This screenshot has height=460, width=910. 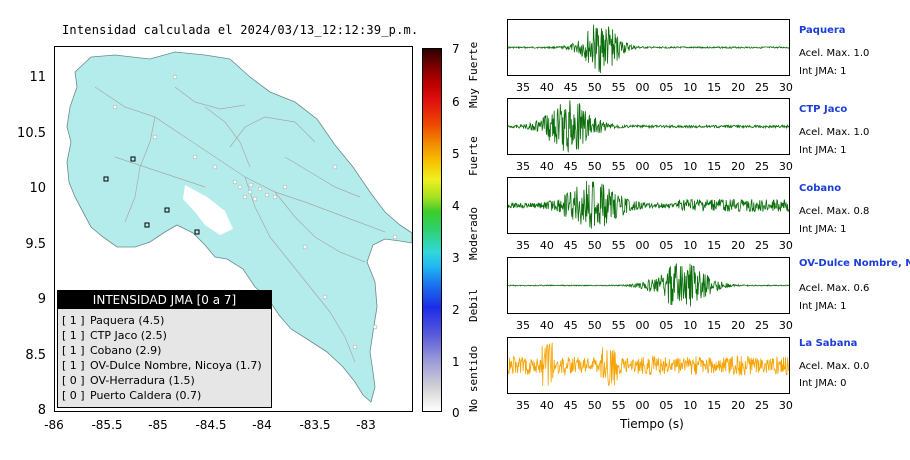 What do you see at coordinates (473, 156) in the screenshot?
I see `colorbar-label-fuerte: Fuerte` at bounding box center [473, 156].